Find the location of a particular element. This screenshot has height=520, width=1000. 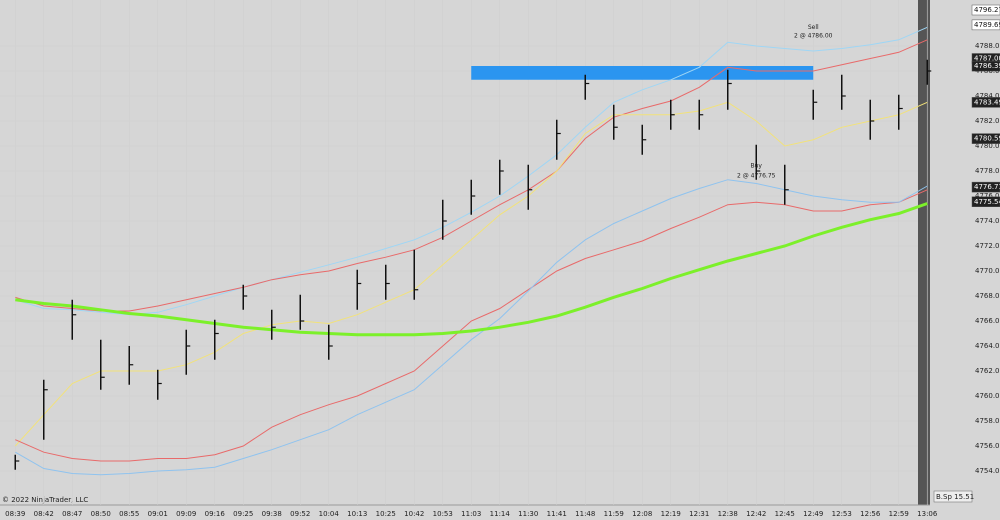

x-tick-label: 08:39 is located at coordinates (15, 514).